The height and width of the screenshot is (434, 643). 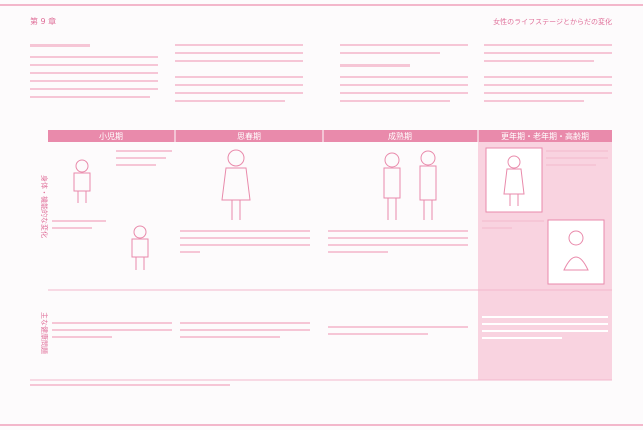 What do you see at coordinates (44, 333) in the screenshot?
I see `row-label: 主な健康問題` at bounding box center [44, 333].